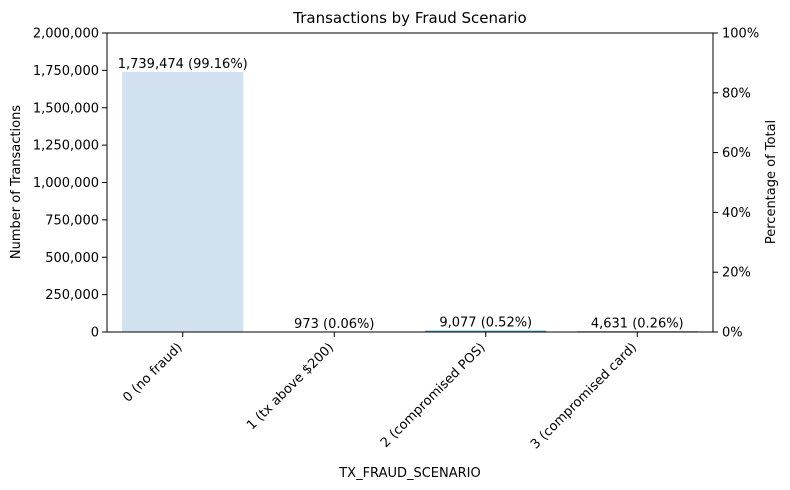 Image resolution: width=790 pixels, height=490 pixels. I want to click on y-tick-label-6: 1,500,000, so click(66, 108).